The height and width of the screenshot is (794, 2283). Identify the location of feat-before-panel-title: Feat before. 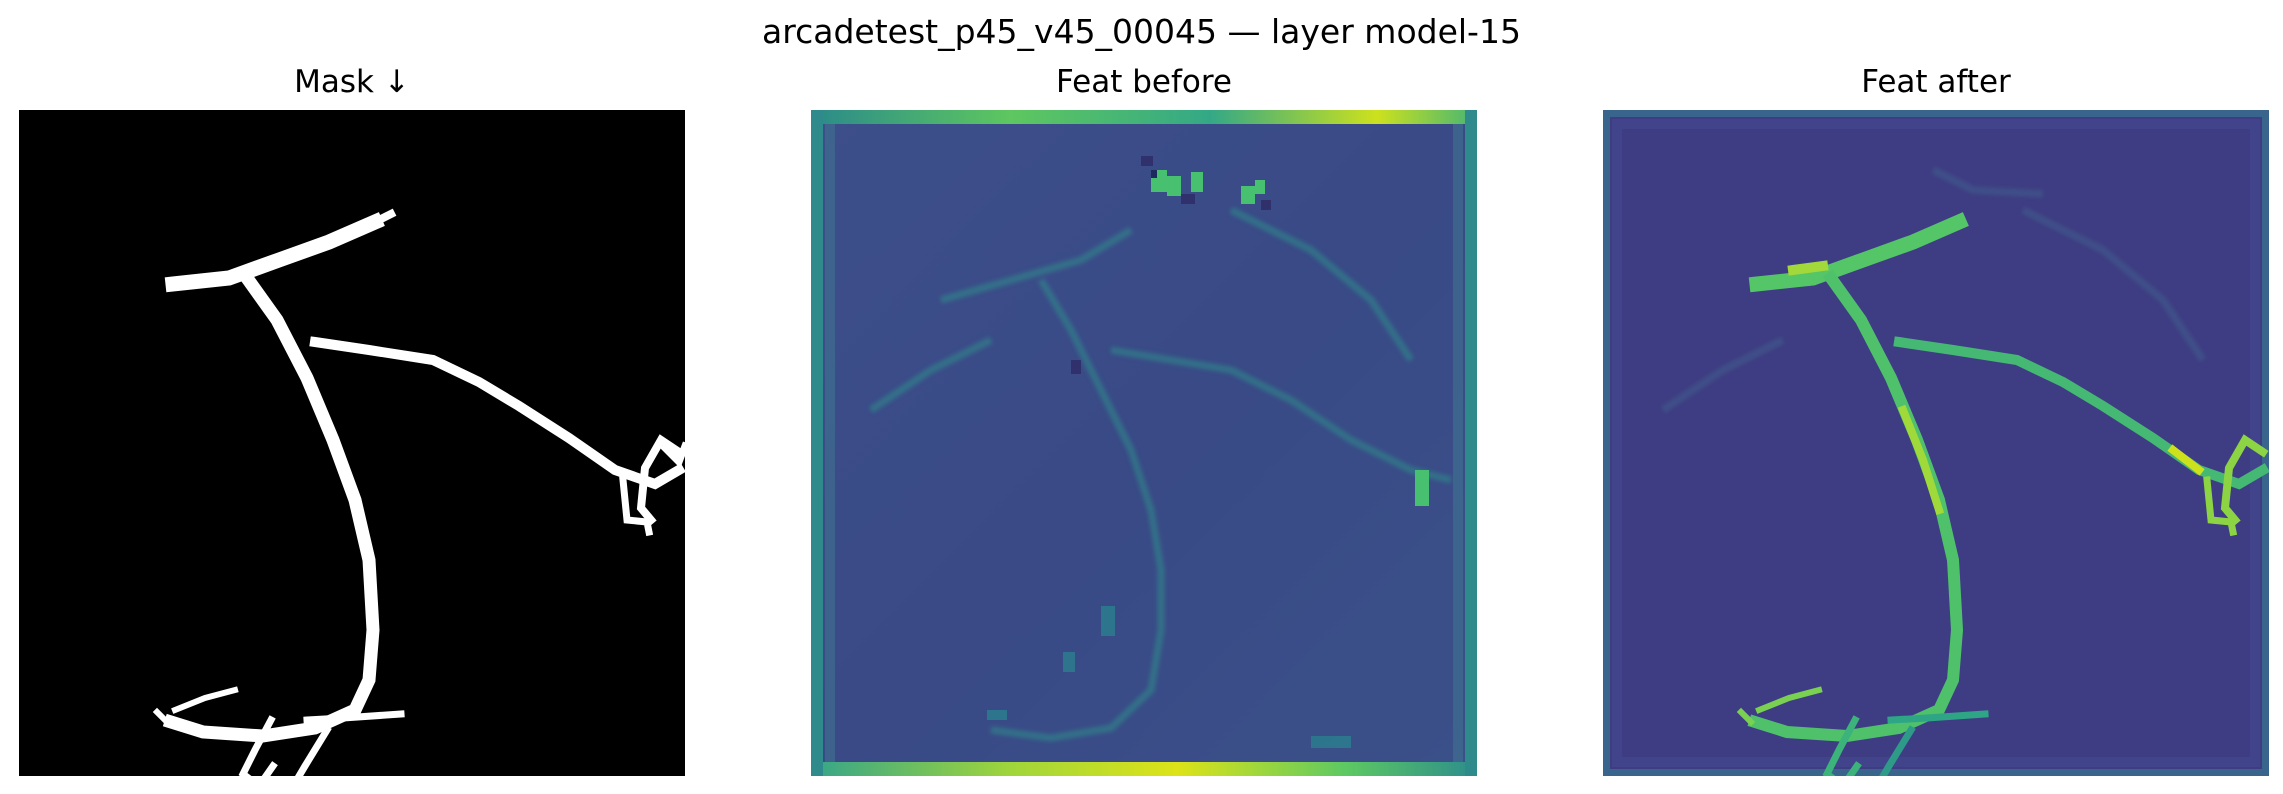
(1144, 82).